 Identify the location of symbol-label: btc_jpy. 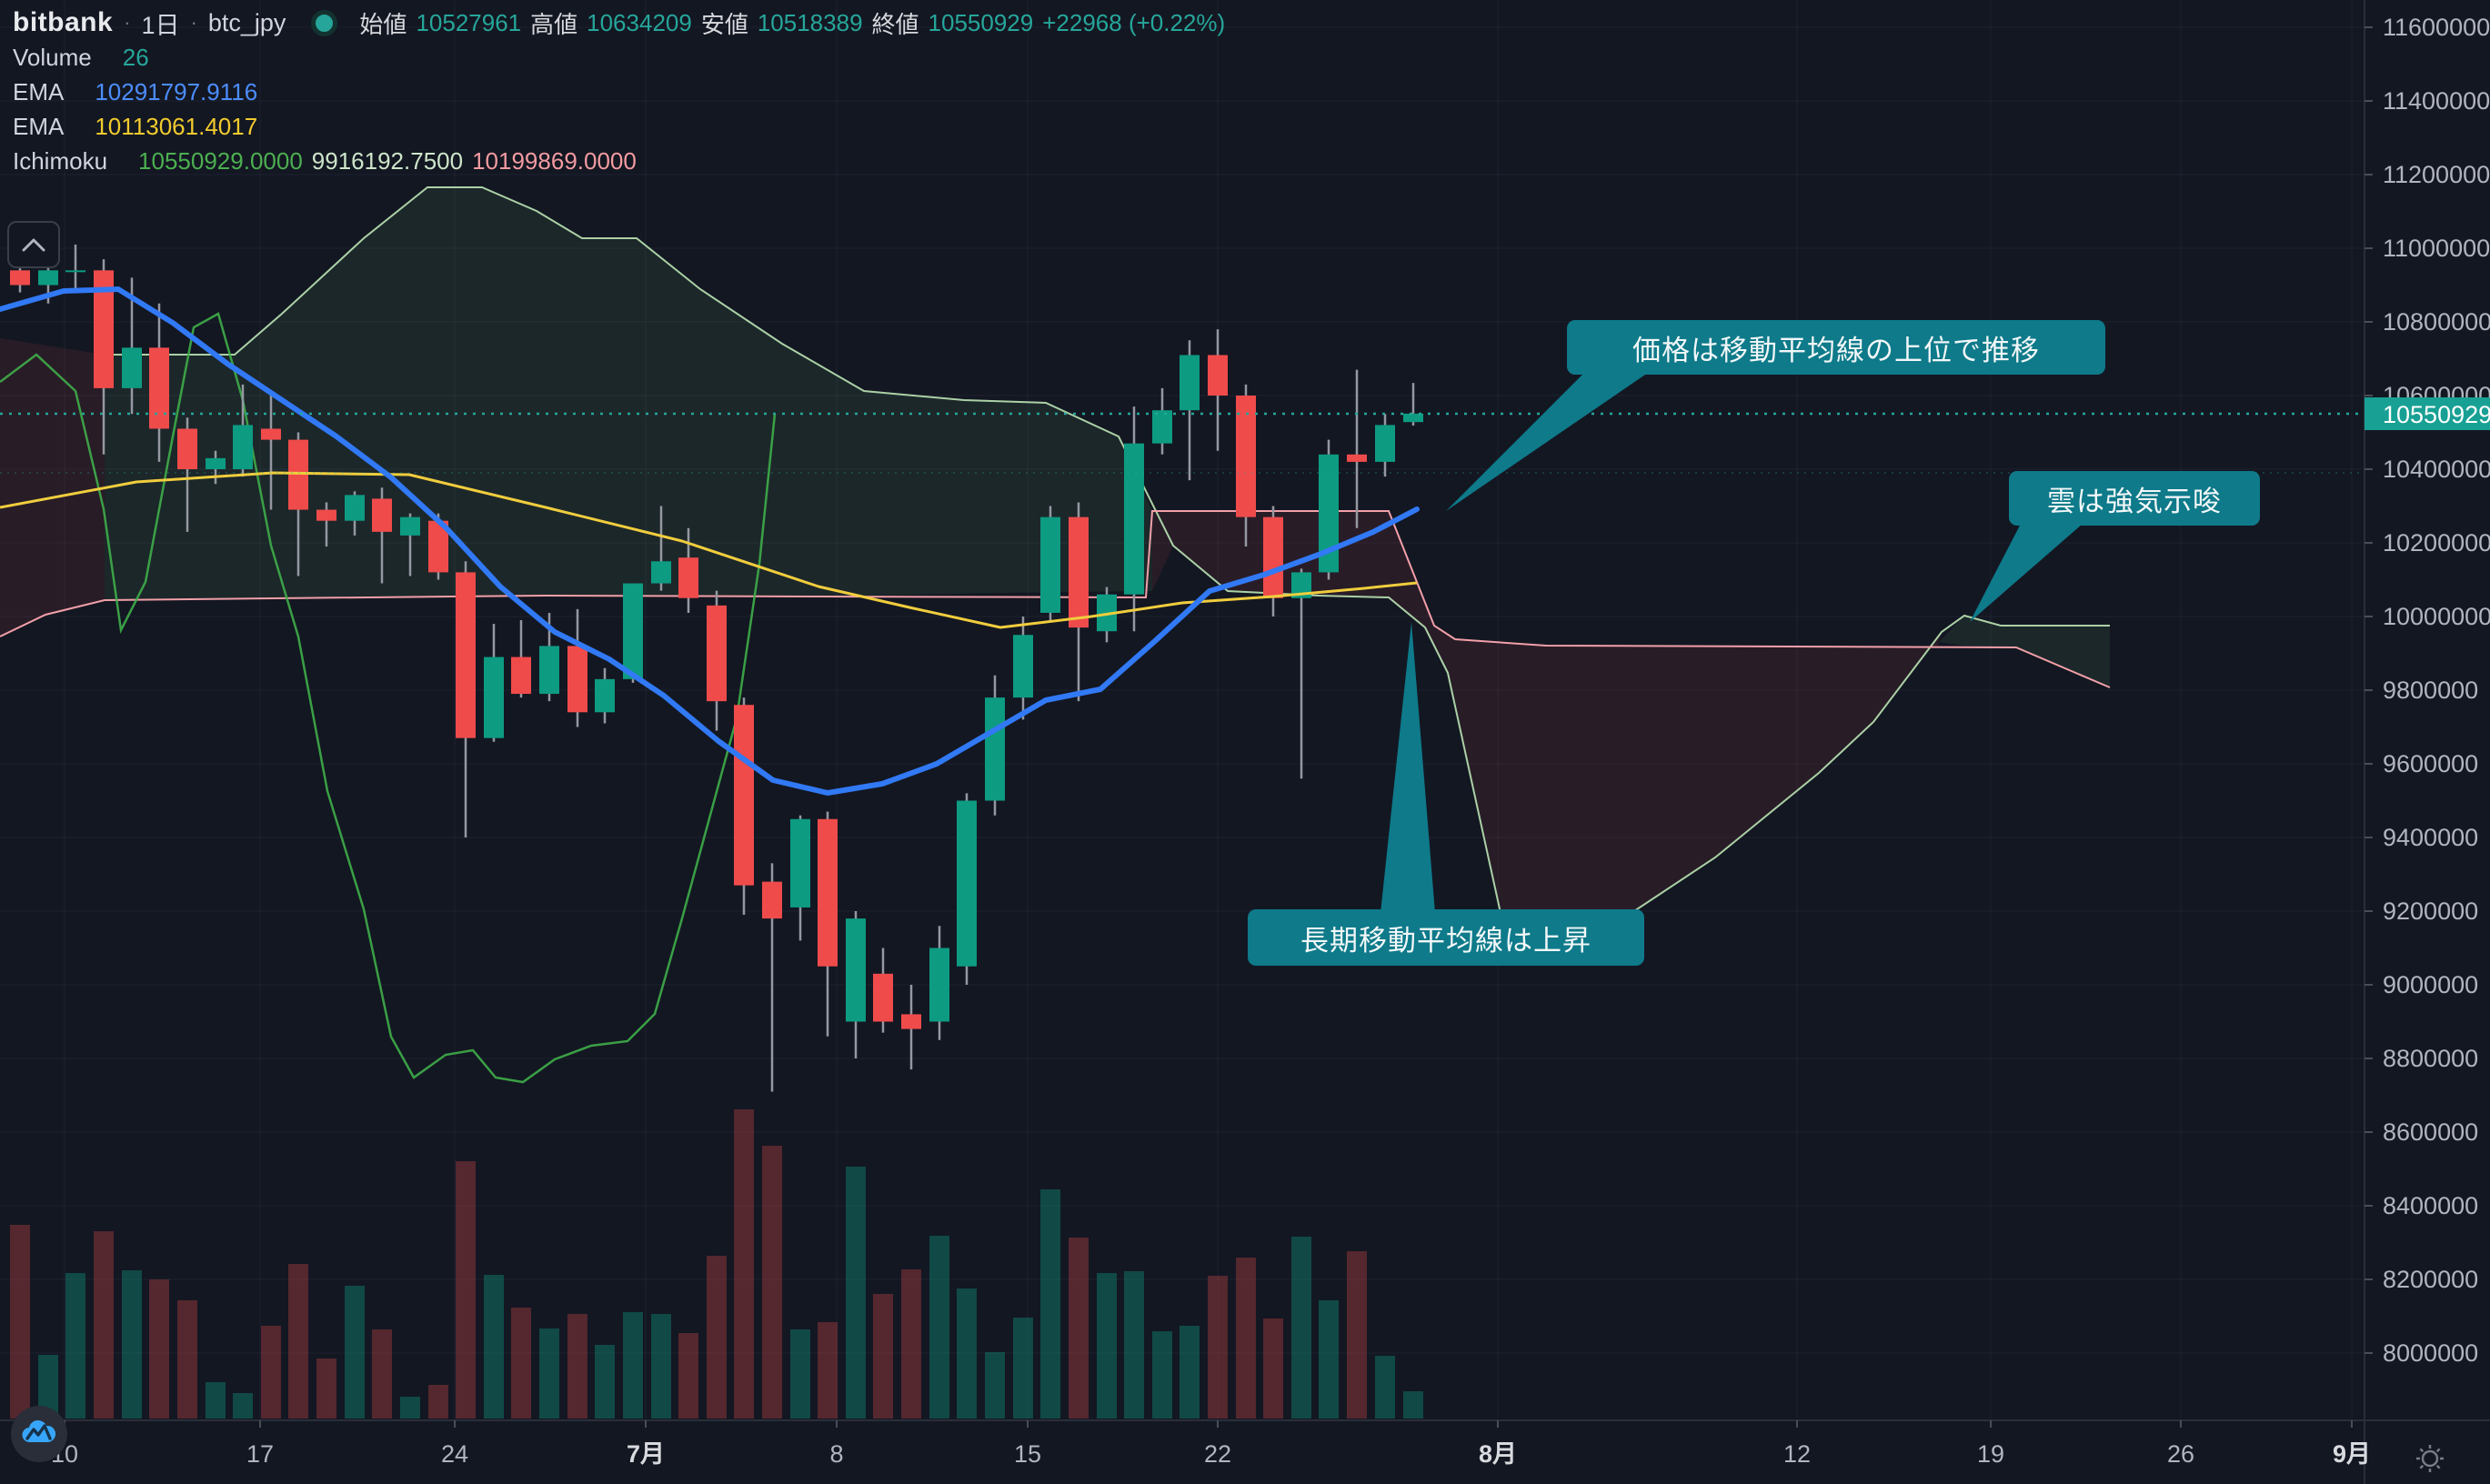
(247, 22).